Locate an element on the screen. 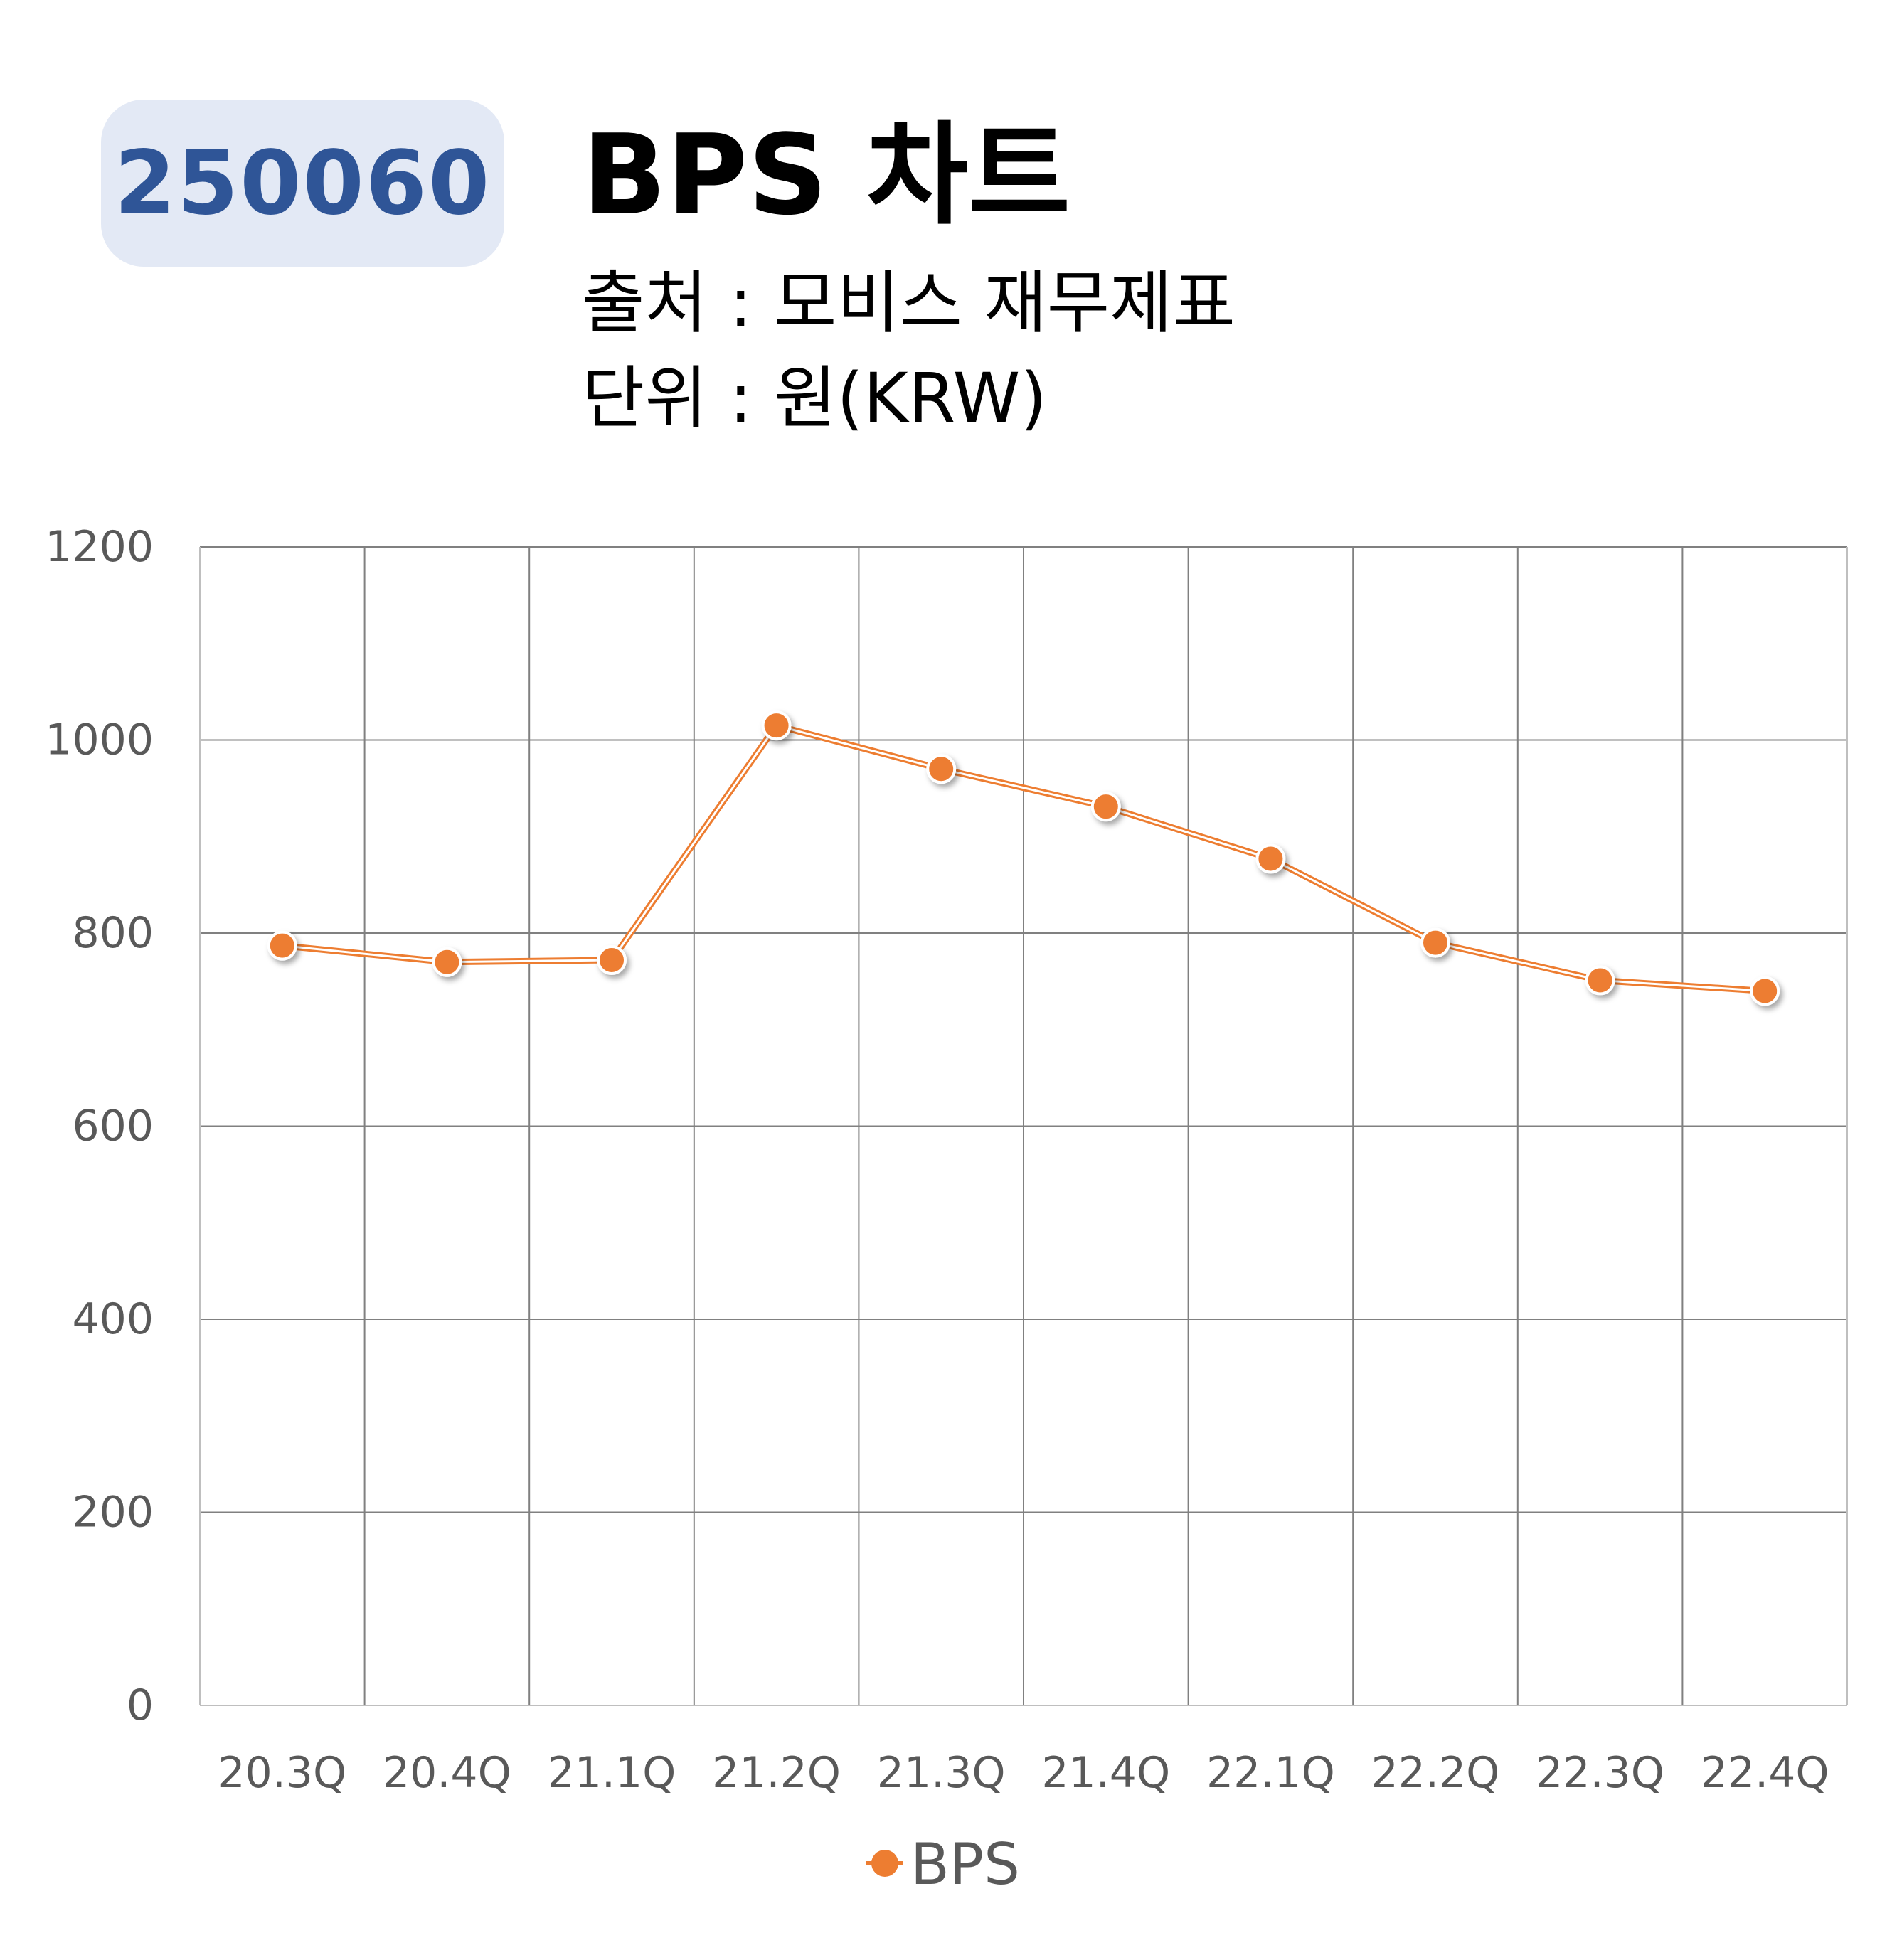  y-tick-label: 0 is located at coordinates (140, 1705).